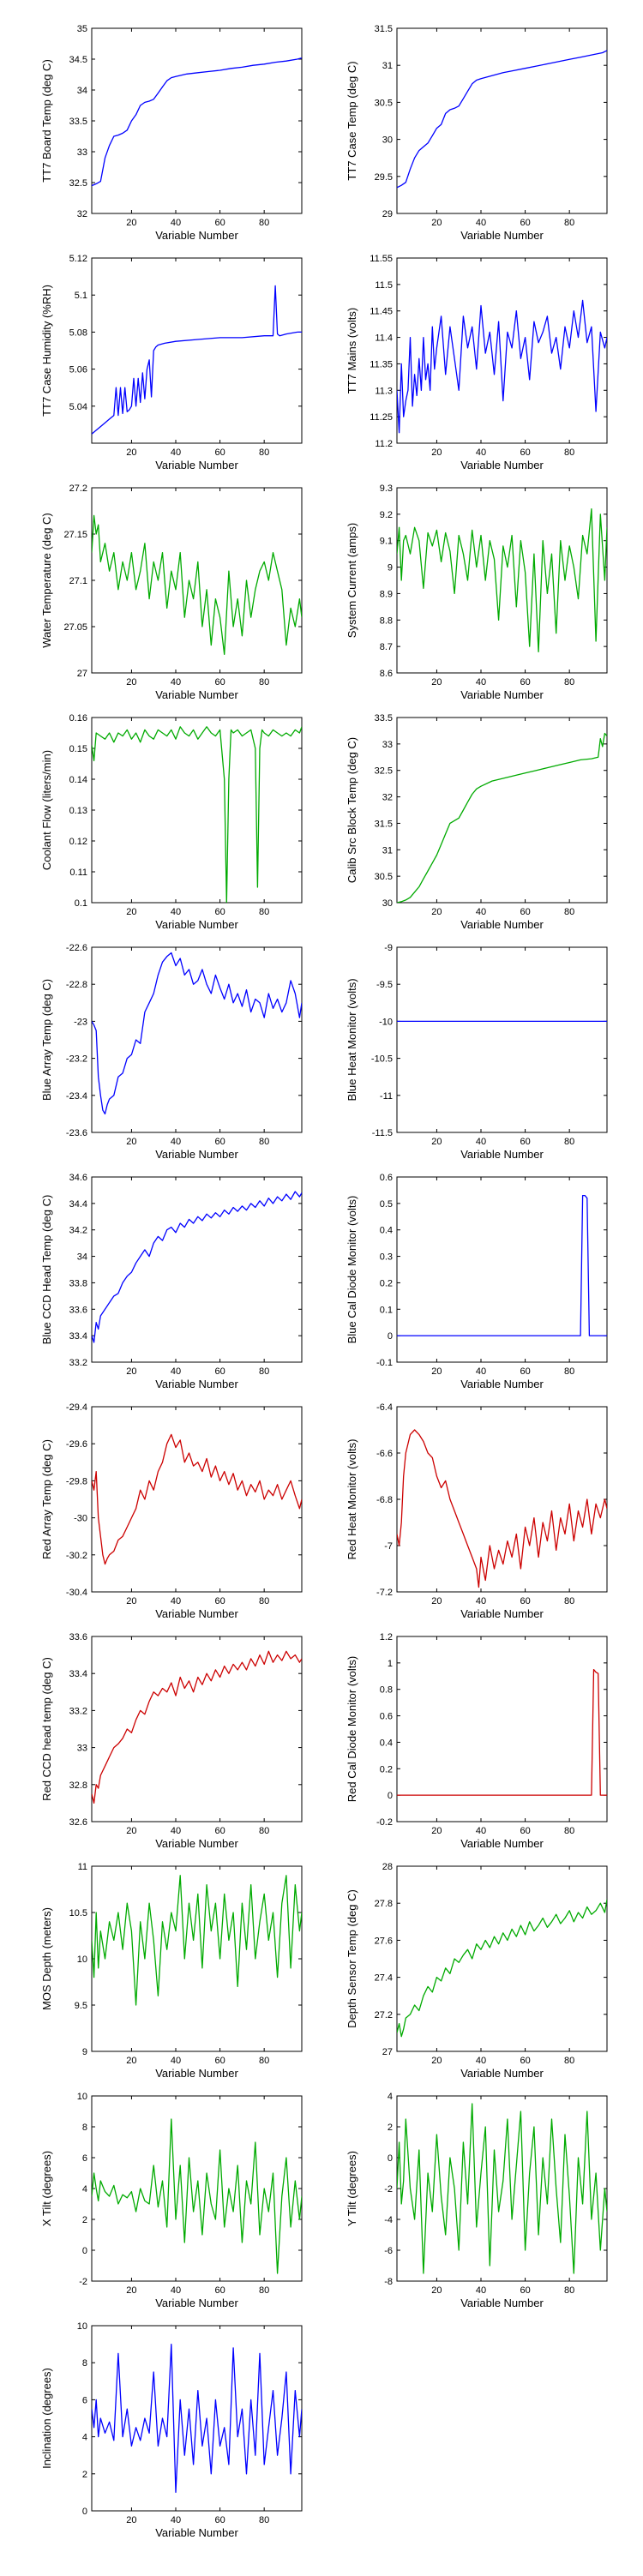  What do you see at coordinates (76, 1407) in the screenshot?
I see `y-tick-label: -29.4` at bounding box center [76, 1407].